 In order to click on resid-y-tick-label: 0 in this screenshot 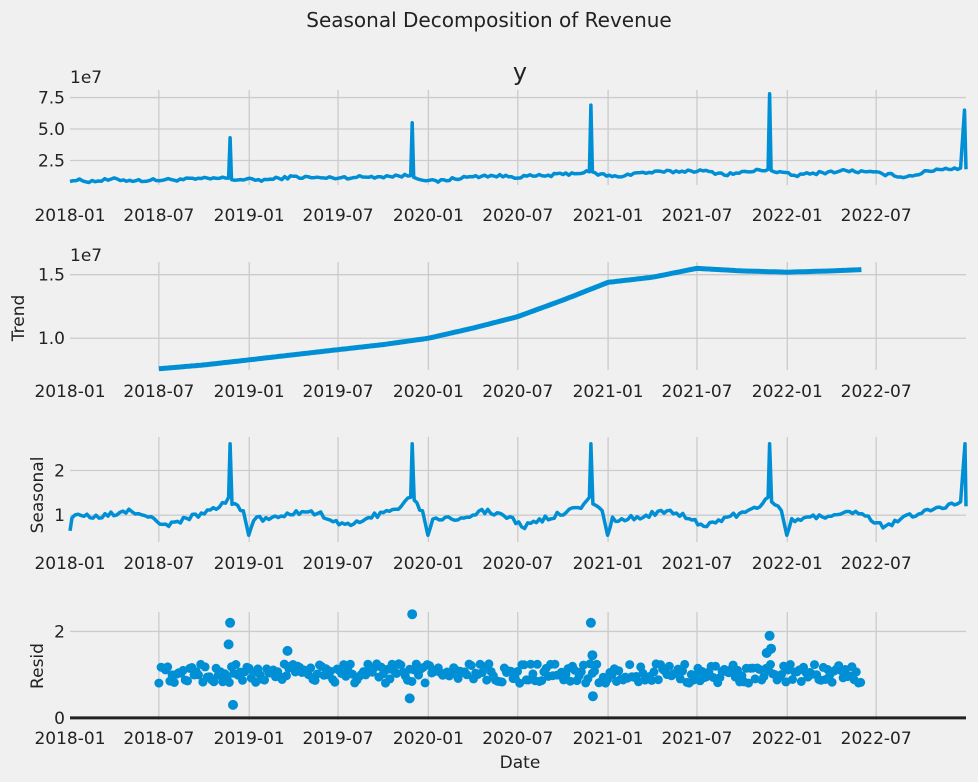, I will do `click(59, 719)`.